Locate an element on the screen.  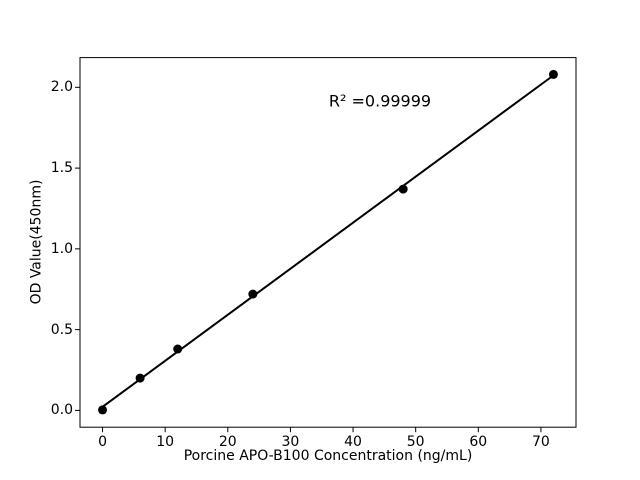
r-squared-annotation: R² =0.99999 is located at coordinates (380, 101).